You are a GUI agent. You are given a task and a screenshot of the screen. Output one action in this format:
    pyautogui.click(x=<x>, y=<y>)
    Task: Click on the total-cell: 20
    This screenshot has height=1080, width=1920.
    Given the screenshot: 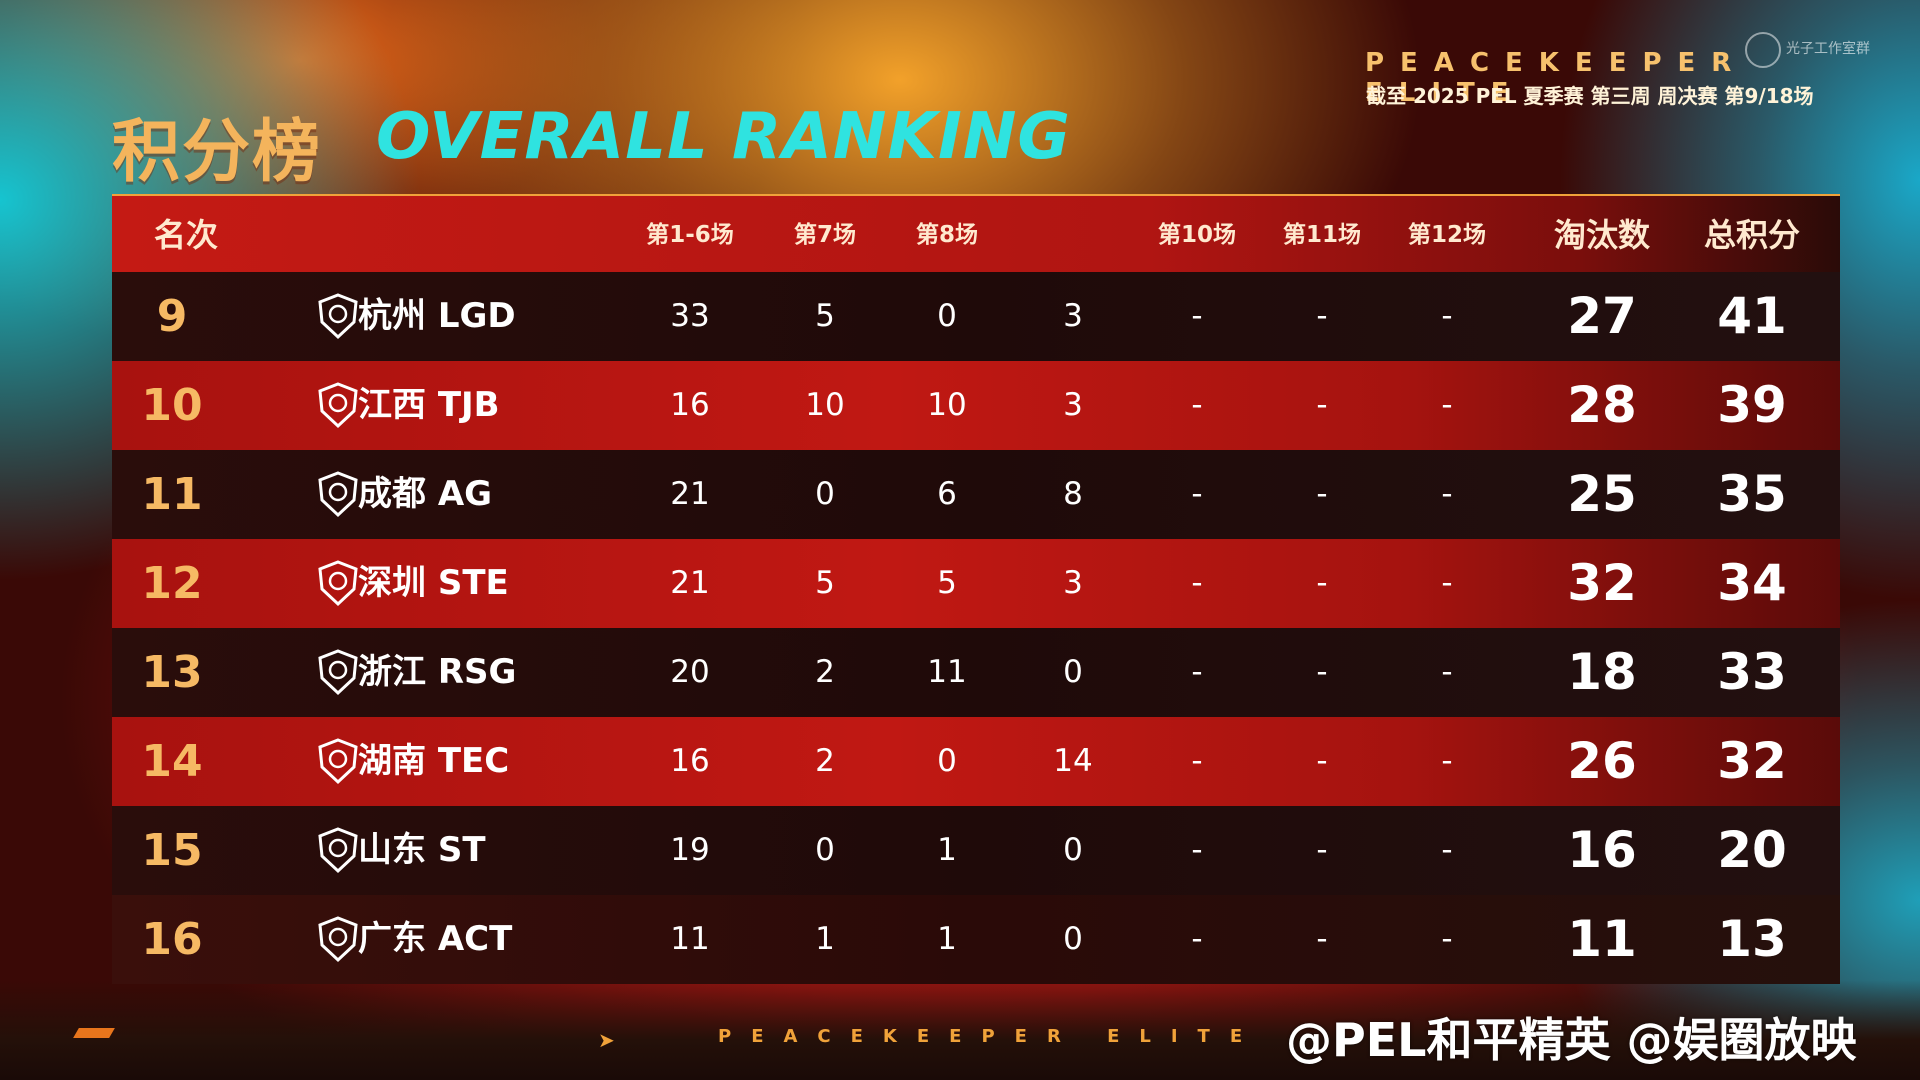 What is the action you would take?
    pyautogui.click(x=1752, y=850)
    